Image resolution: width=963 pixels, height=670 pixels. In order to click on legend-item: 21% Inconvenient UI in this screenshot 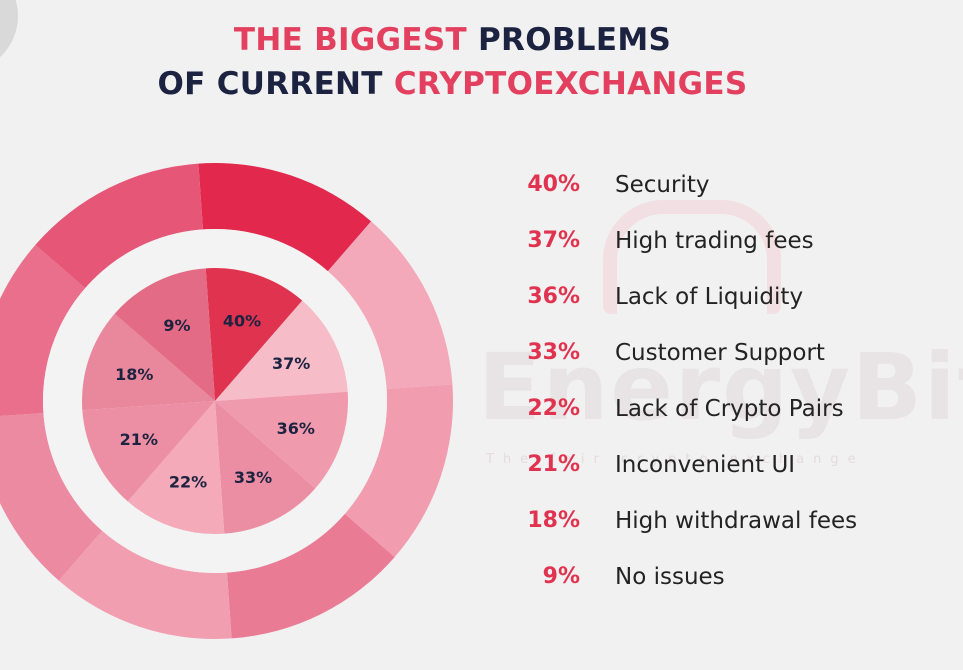, I will do `click(720, 472)`.